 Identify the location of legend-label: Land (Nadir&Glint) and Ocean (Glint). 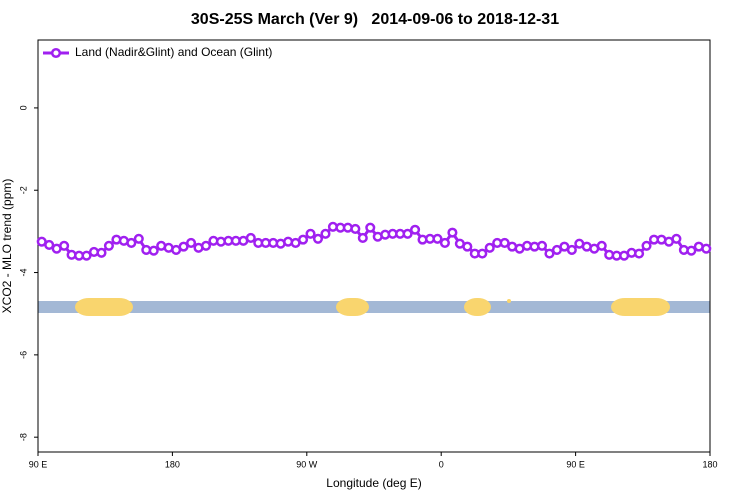
(173, 52).